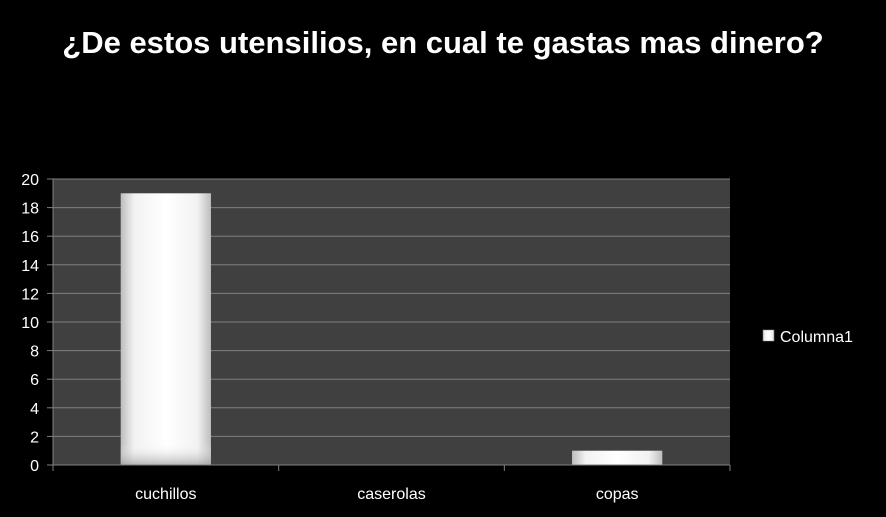 This screenshot has height=517, width=886. What do you see at coordinates (30, 294) in the screenshot?
I see `y-tick-label: 12` at bounding box center [30, 294].